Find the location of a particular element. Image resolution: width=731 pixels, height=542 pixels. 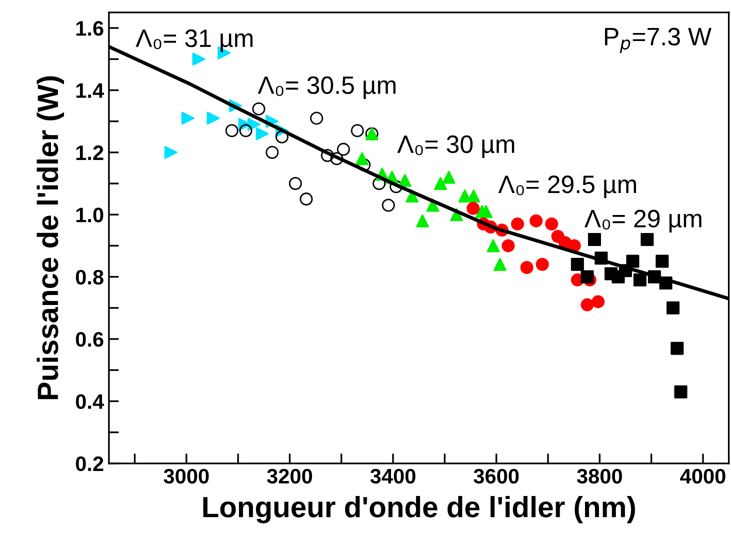

y-axis-title: Puissance de l'idler (W) is located at coordinates (50, 238).